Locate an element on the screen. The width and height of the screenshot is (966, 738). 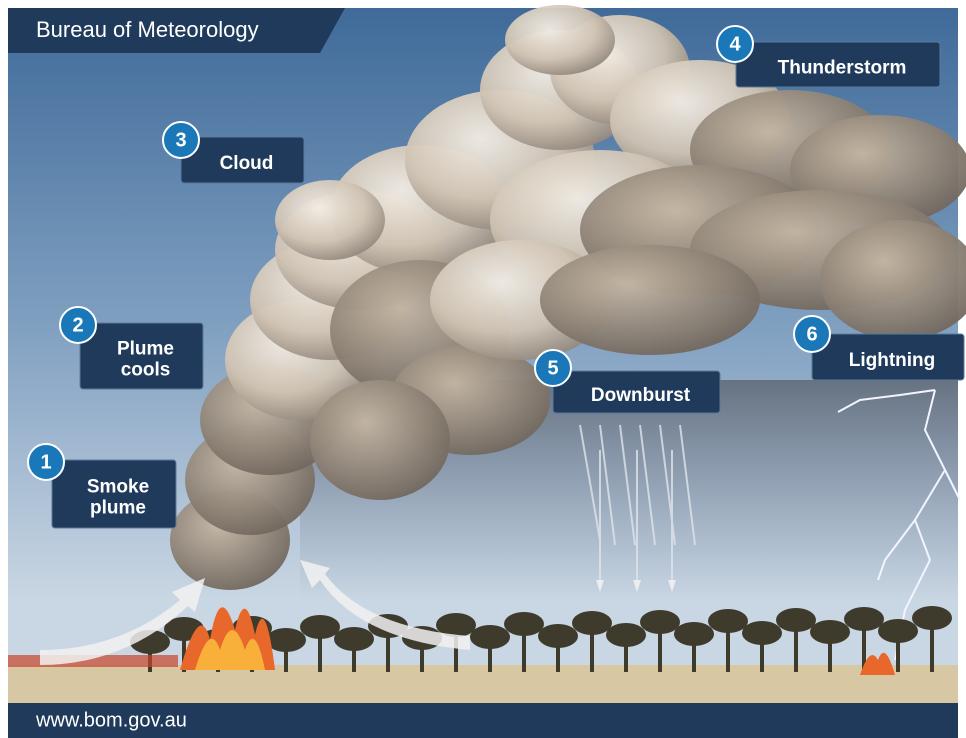
ground is located at coordinates (483, 684).